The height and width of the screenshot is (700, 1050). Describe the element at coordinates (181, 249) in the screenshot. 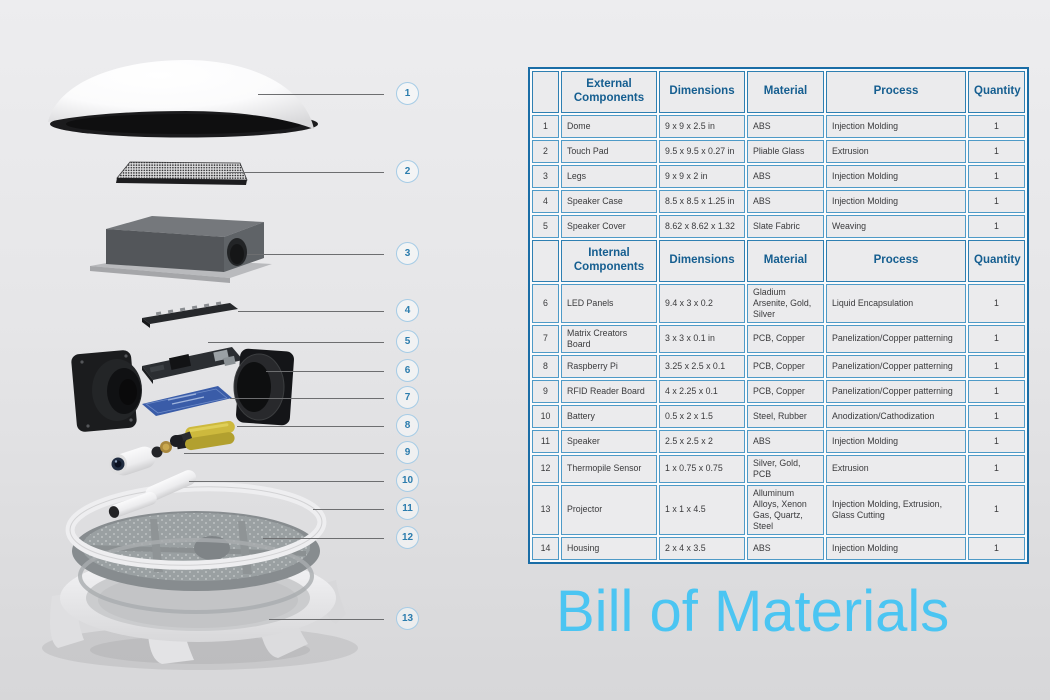

I see `speaker-case-part` at that location.